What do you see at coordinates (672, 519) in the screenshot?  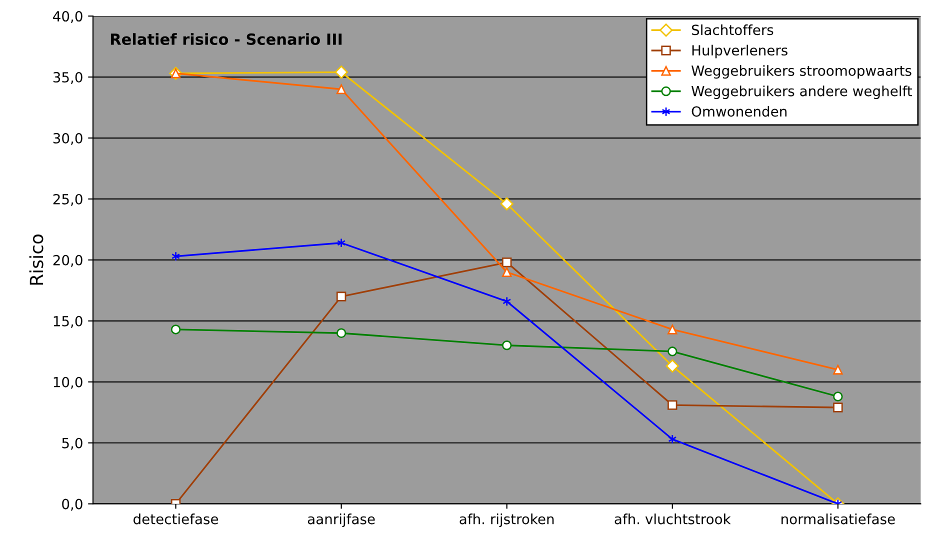 I see `x-tick-label: afh. vluchtstrook` at bounding box center [672, 519].